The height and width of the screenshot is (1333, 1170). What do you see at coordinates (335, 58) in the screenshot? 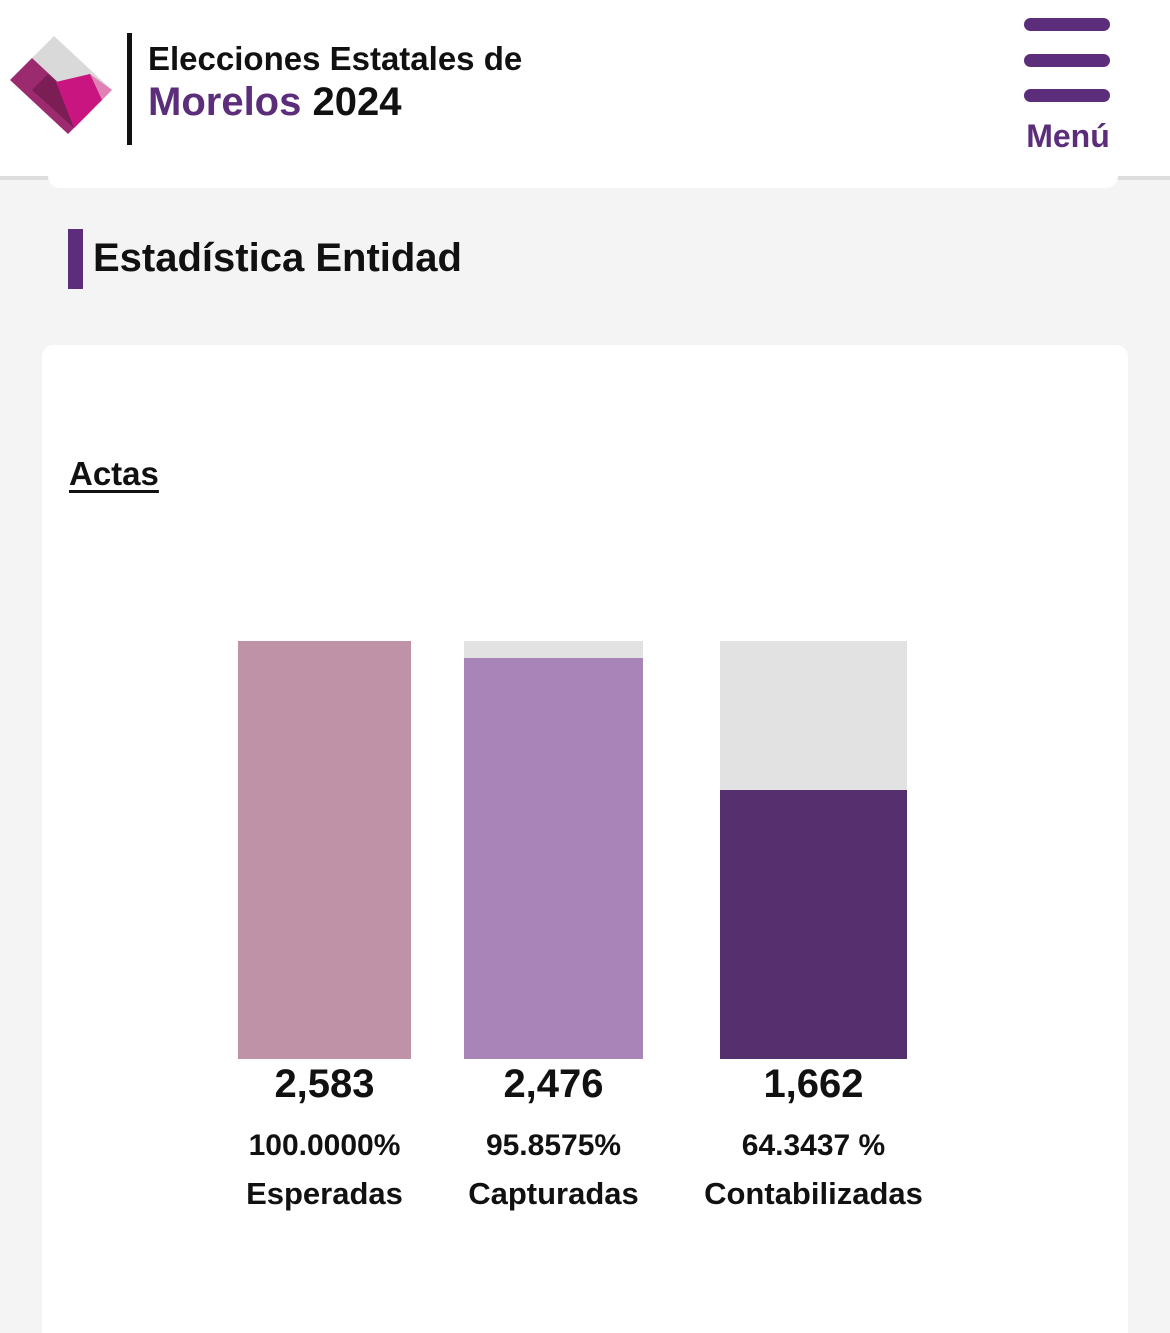
I see `site-title-line1: Elecciones Estatales de` at bounding box center [335, 58].